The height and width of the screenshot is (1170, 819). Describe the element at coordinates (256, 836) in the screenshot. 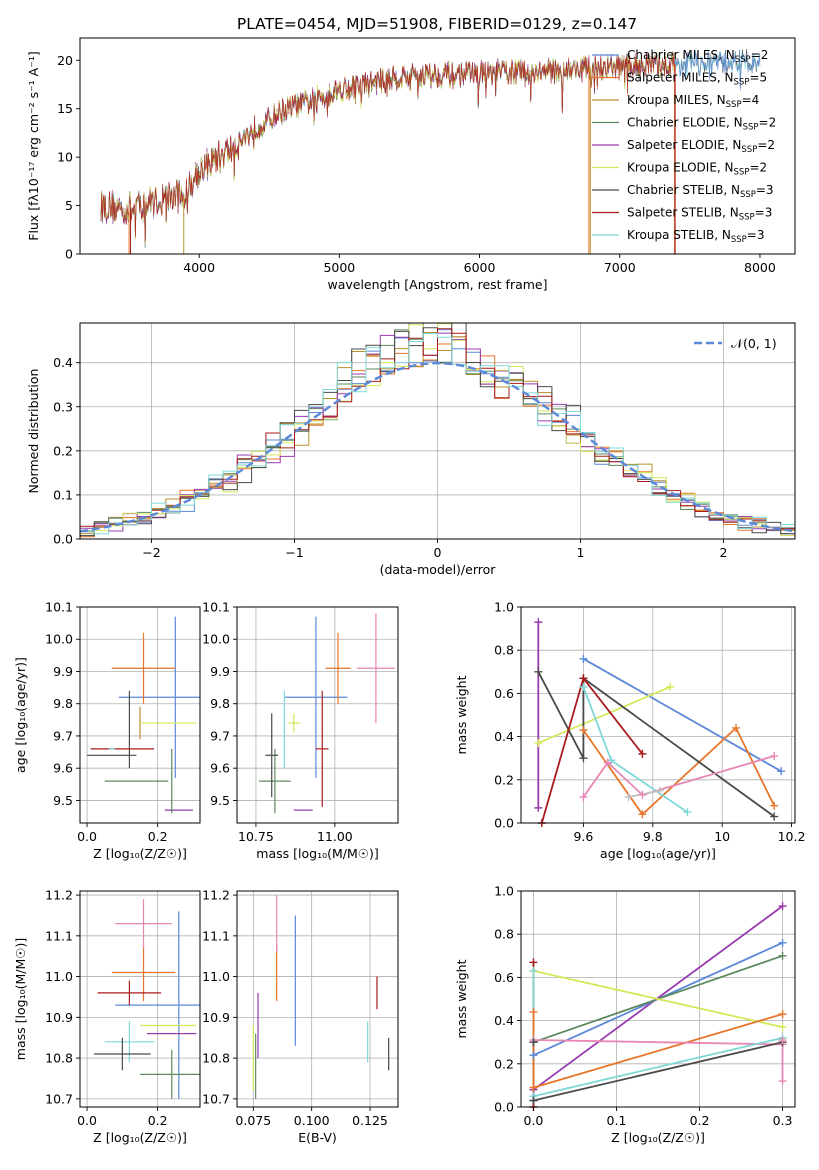

I see `x-tick-label: 10.75` at that location.